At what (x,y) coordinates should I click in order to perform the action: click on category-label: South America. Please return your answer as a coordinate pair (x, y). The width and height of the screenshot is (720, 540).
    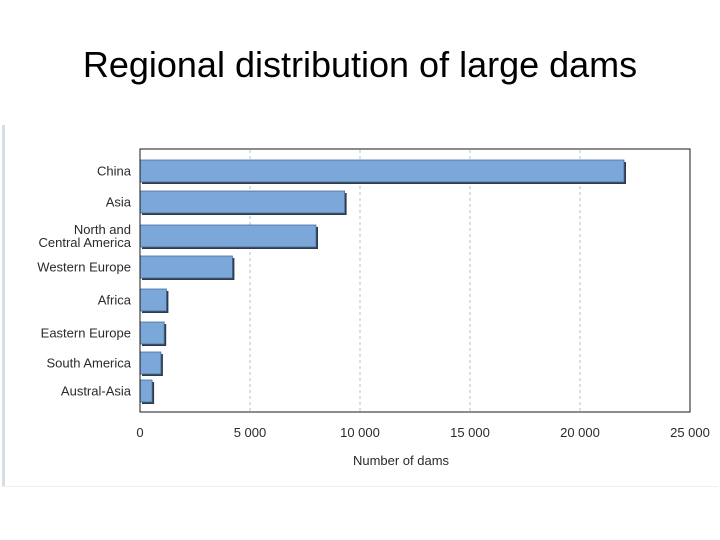
    Looking at the image, I should click on (88, 363).